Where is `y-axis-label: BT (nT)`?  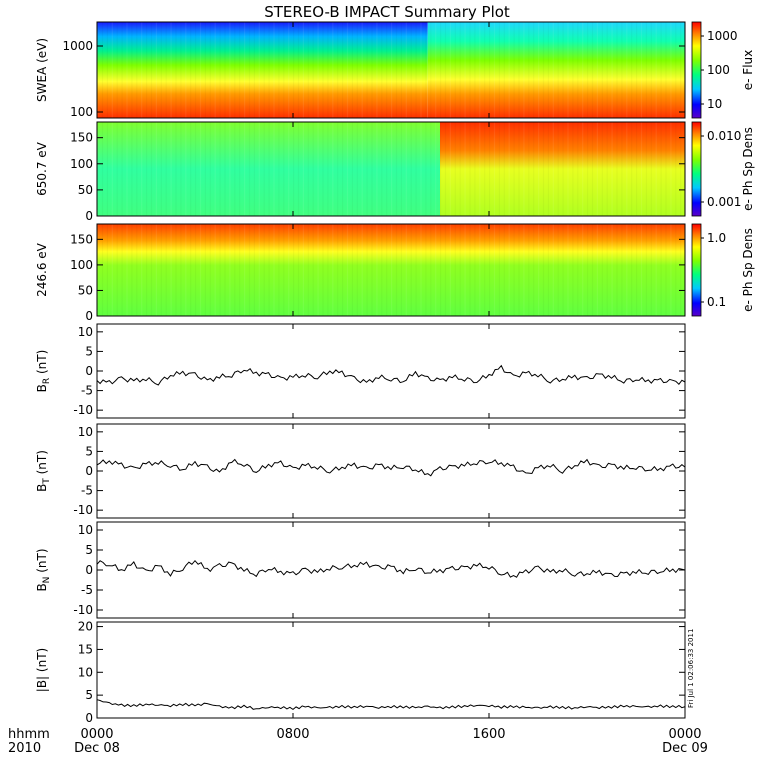 y-axis-label: BT (nT) is located at coordinates (43, 471).